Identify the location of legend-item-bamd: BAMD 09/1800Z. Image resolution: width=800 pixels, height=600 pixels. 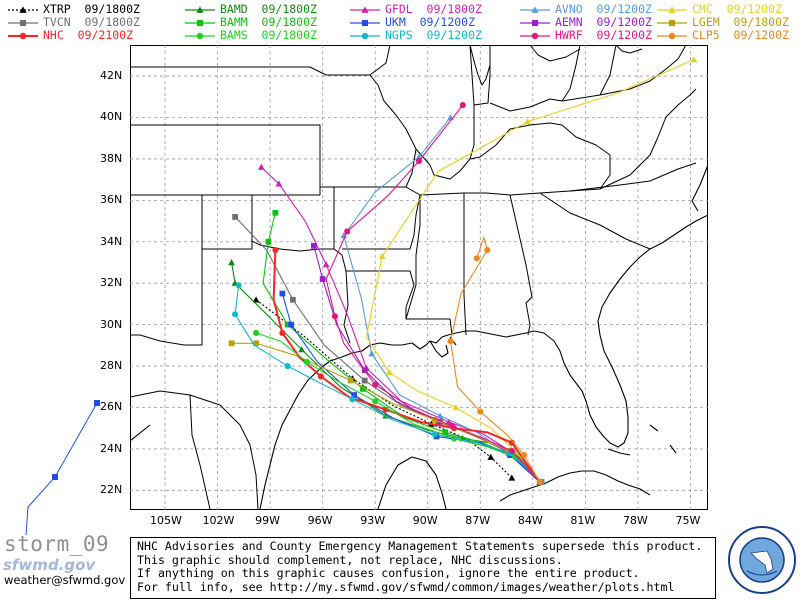
(250, 9).